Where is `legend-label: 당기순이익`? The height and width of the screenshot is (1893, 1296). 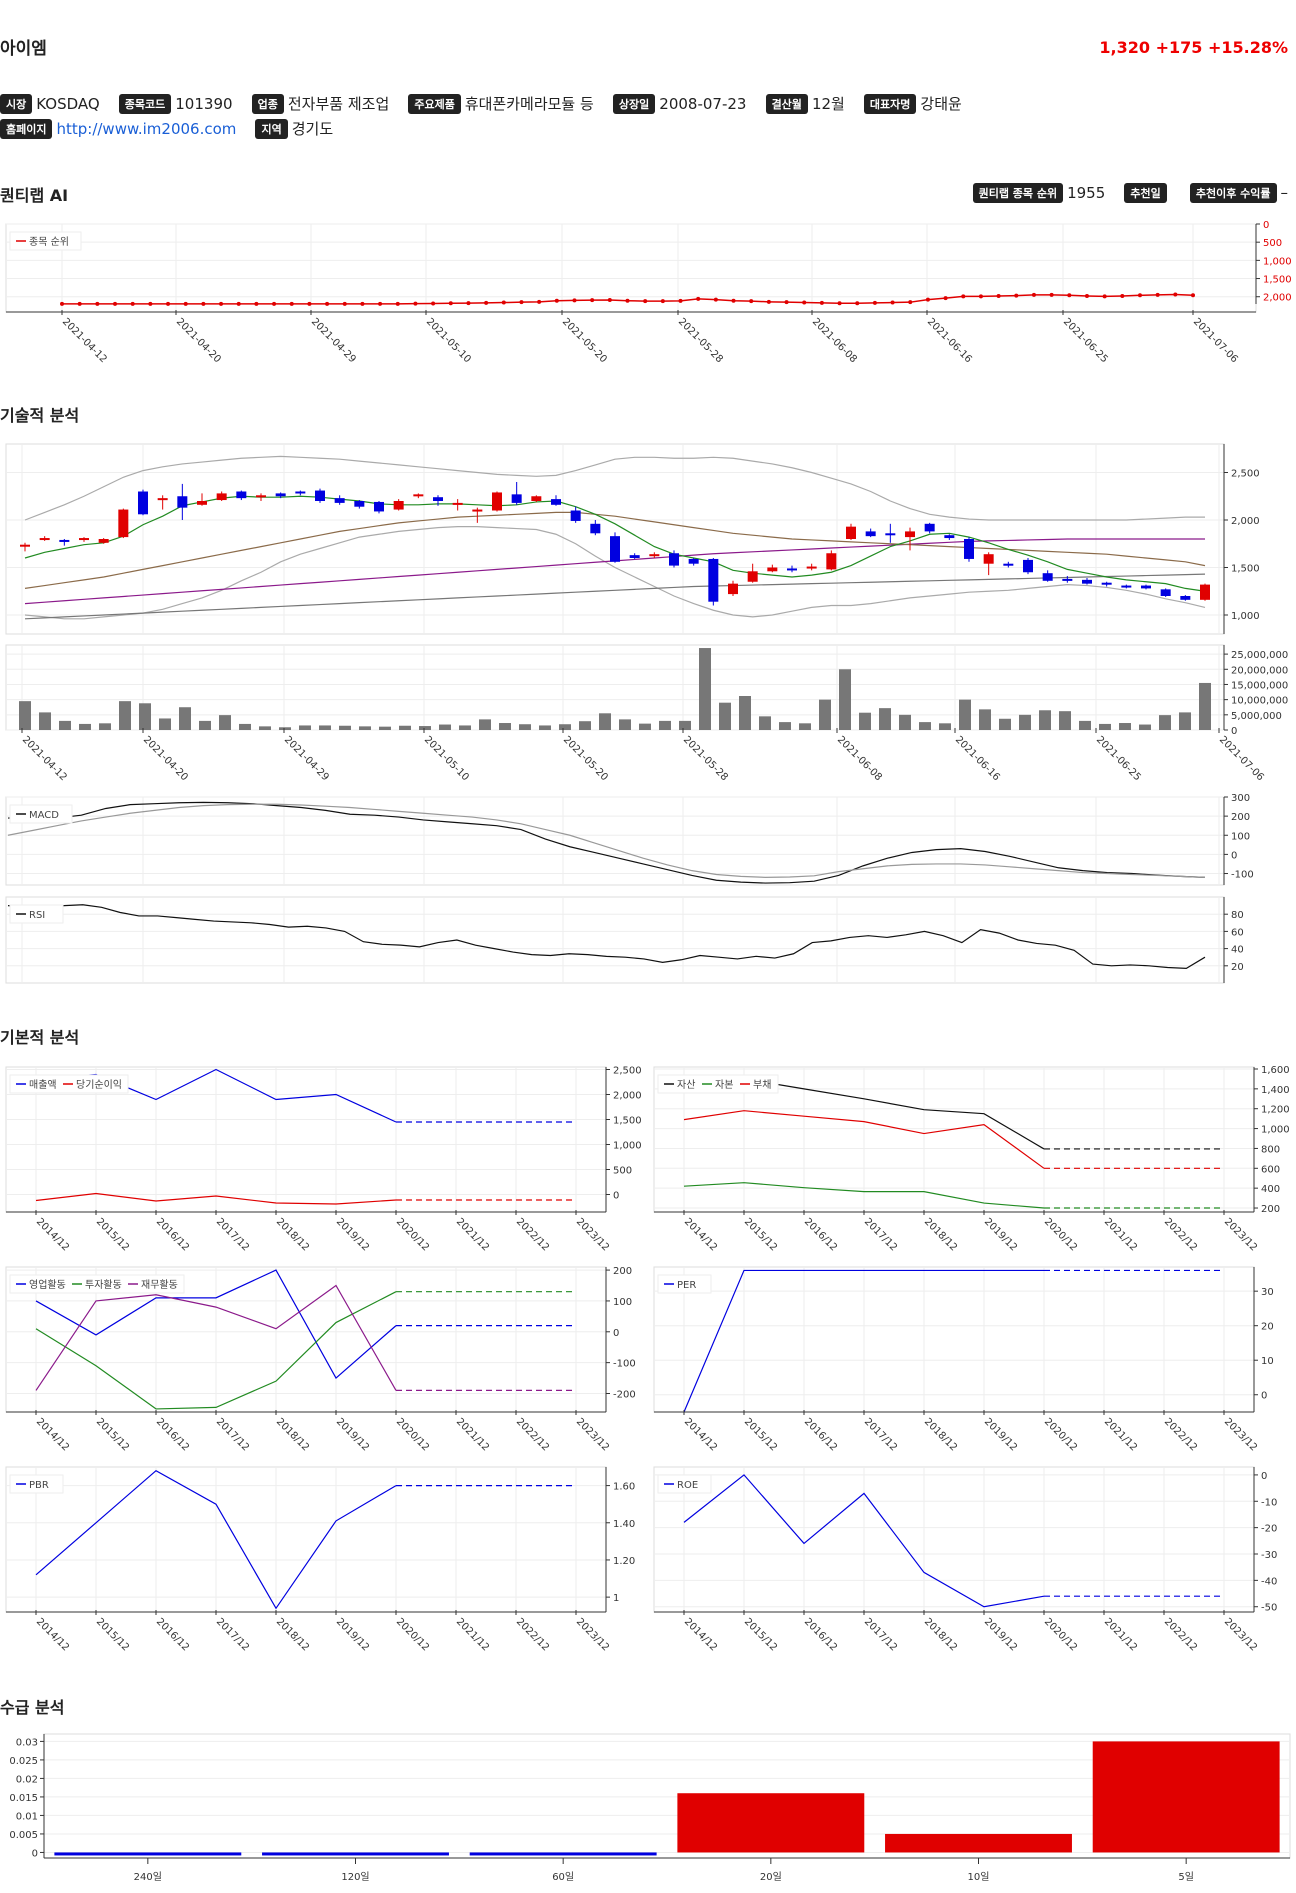 legend-label: 당기순이익 is located at coordinates (99, 1085).